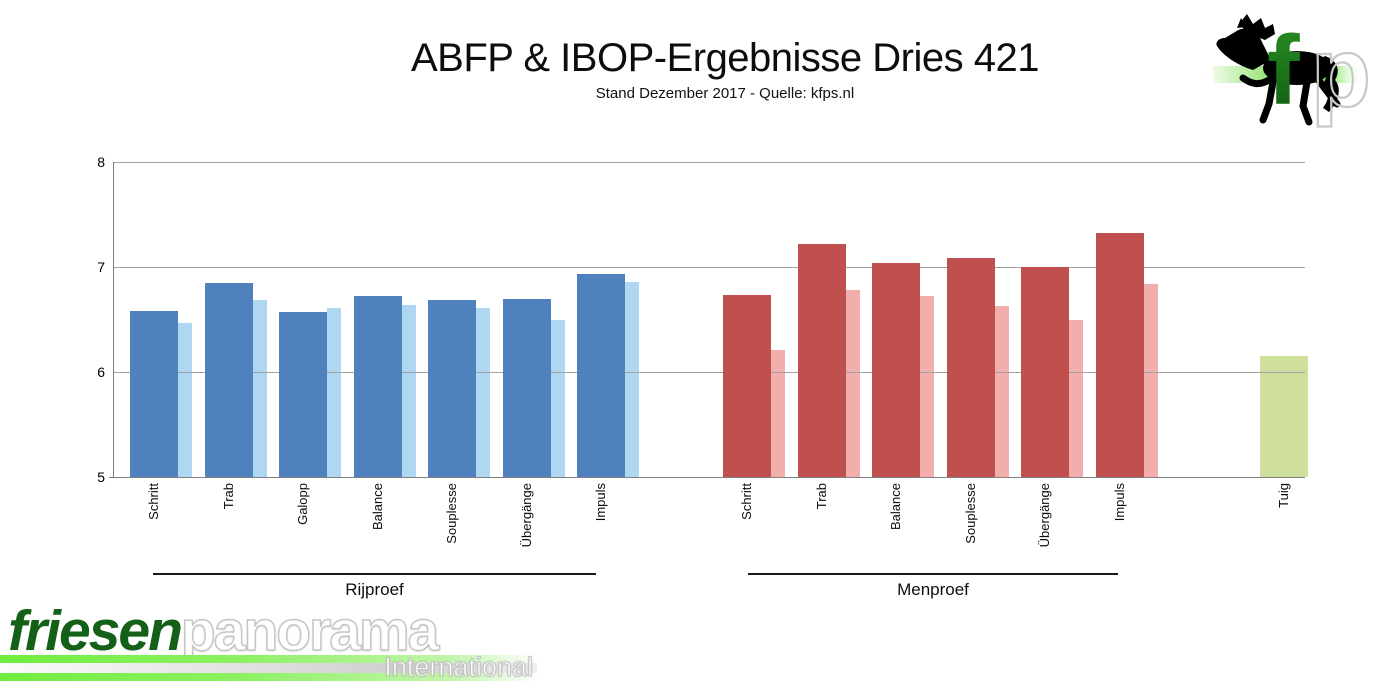 This screenshot has height=700, width=1400. What do you see at coordinates (260, 388) in the screenshot?
I see `bar-rijproef-trab-secondary` at bounding box center [260, 388].